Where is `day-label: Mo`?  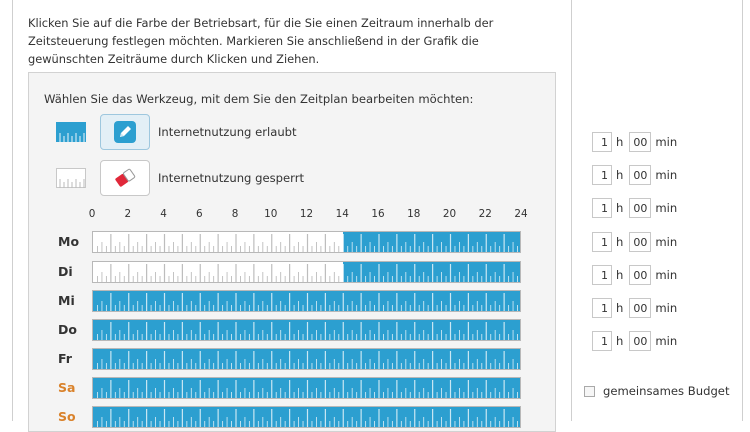 day-label: Mo is located at coordinates (69, 241).